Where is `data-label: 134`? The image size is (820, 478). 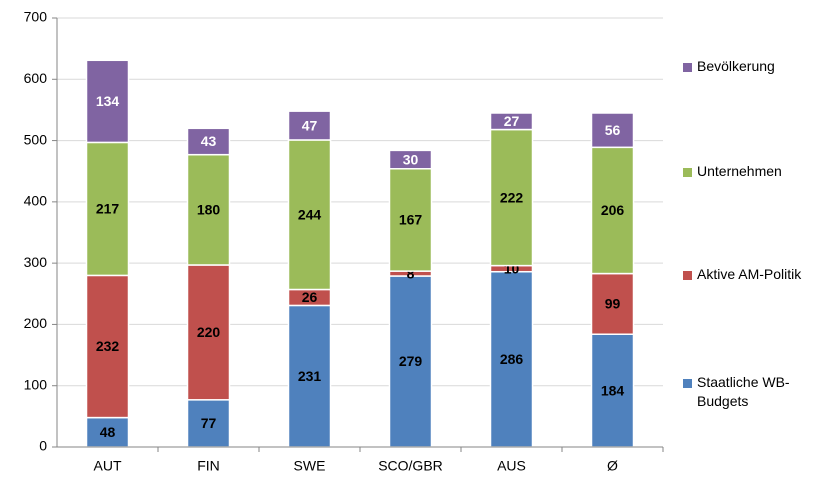 data-label: 134 is located at coordinates (108, 101).